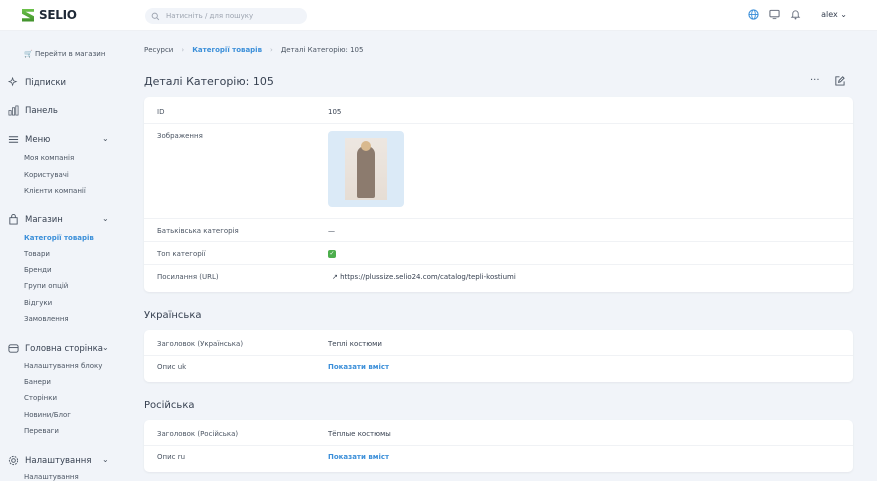  I want to click on sidebar-group-shop: Магазин, so click(35, 219).